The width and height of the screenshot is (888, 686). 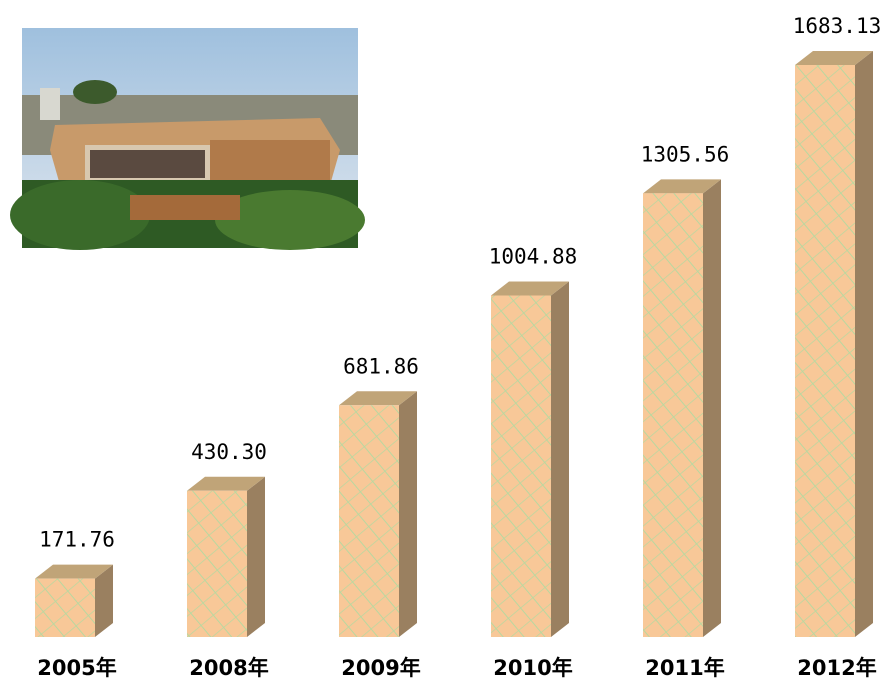 What do you see at coordinates (229, 452) in the screenshot?
I see `value-label: 430.30` at bounding box center [229, 452].